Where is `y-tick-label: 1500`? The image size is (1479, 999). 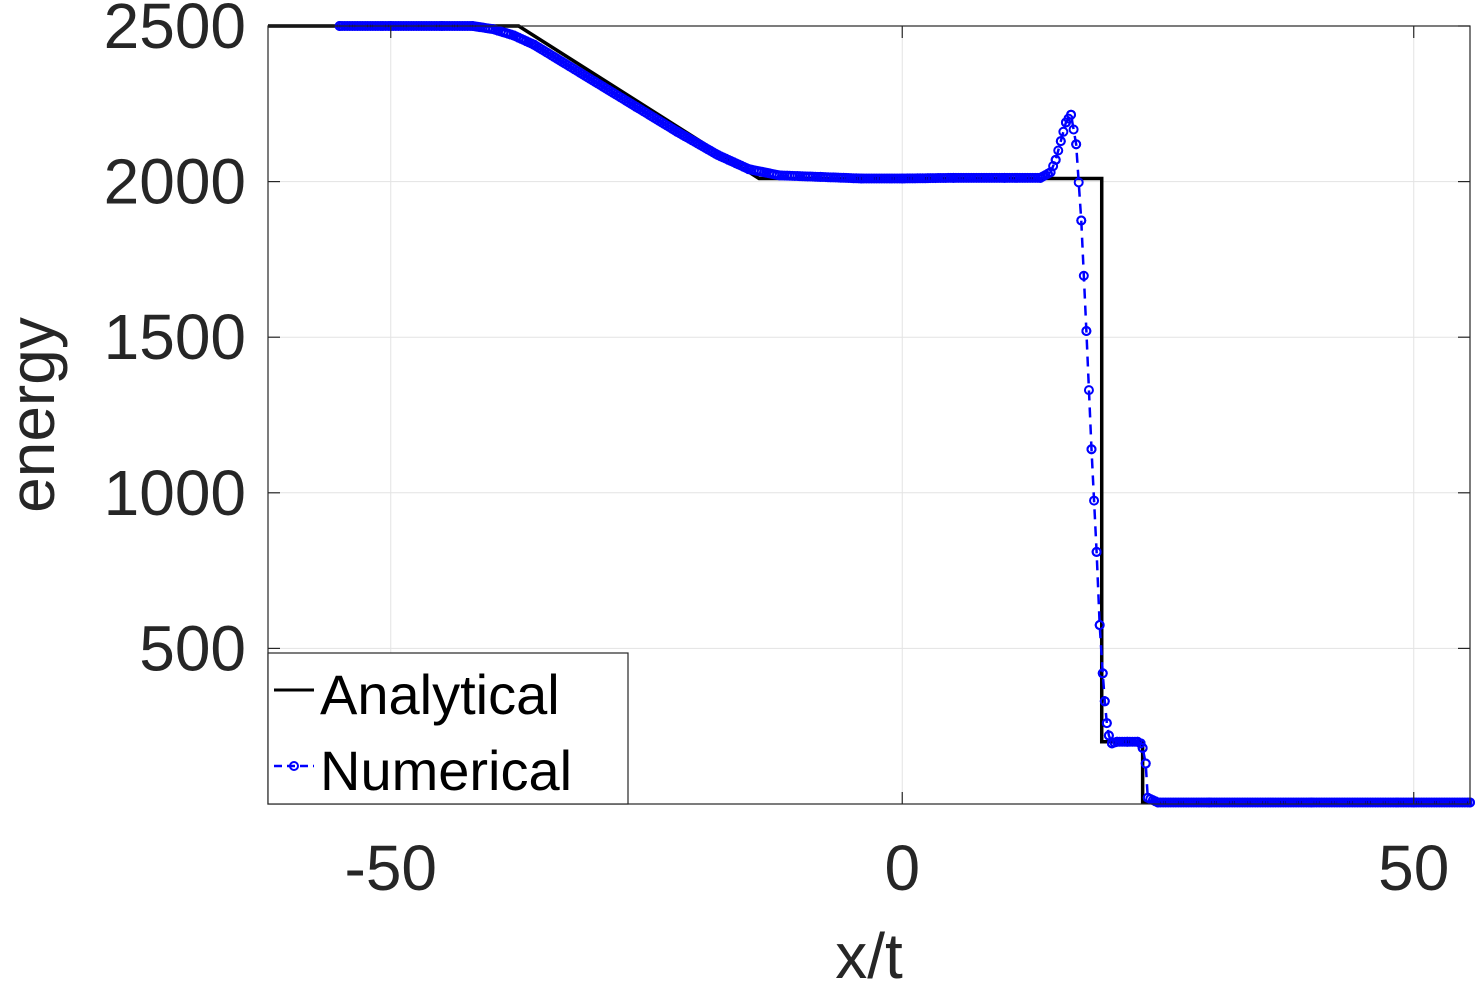 y-tick-label: 1500 is located at coordinates (175, 337).